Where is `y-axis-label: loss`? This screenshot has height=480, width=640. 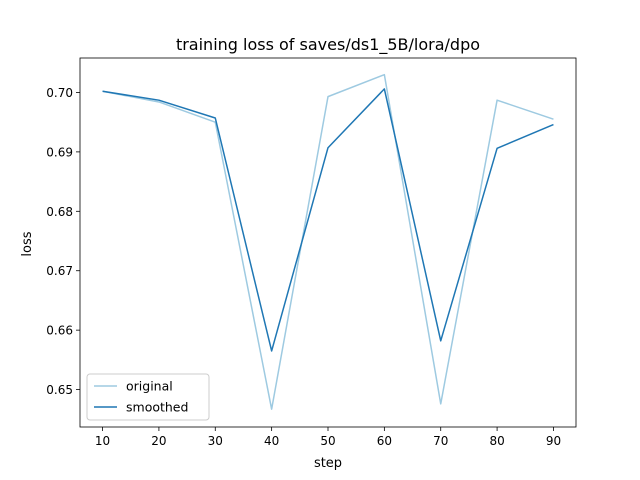 y-axis-label: loss is located at coordinates (27, 243).